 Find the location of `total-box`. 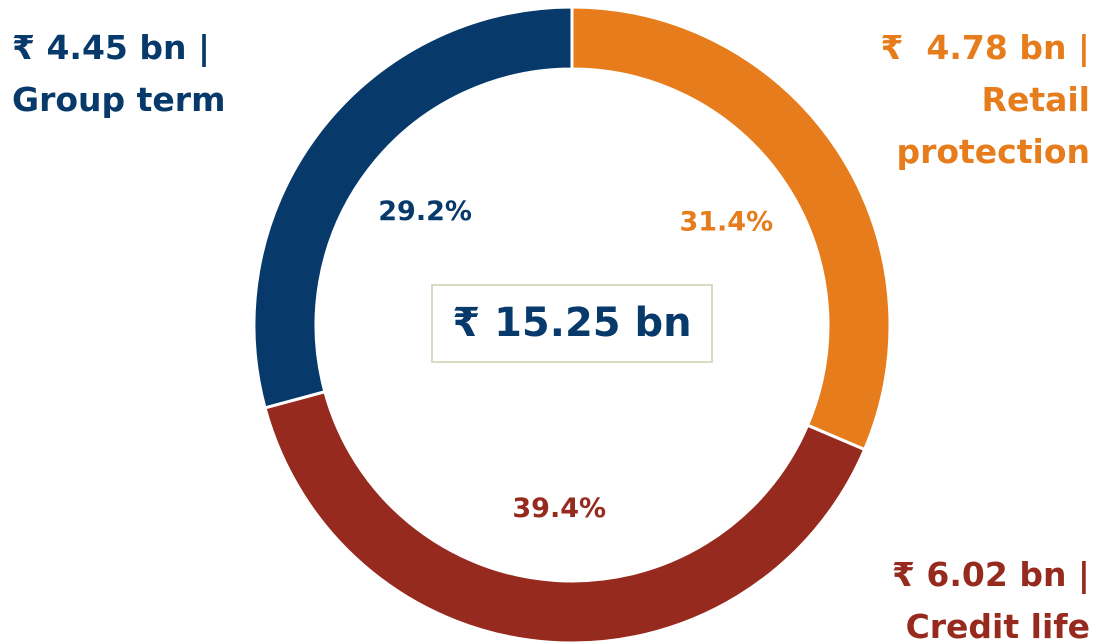

total-box is located at coordinates (572, 323).